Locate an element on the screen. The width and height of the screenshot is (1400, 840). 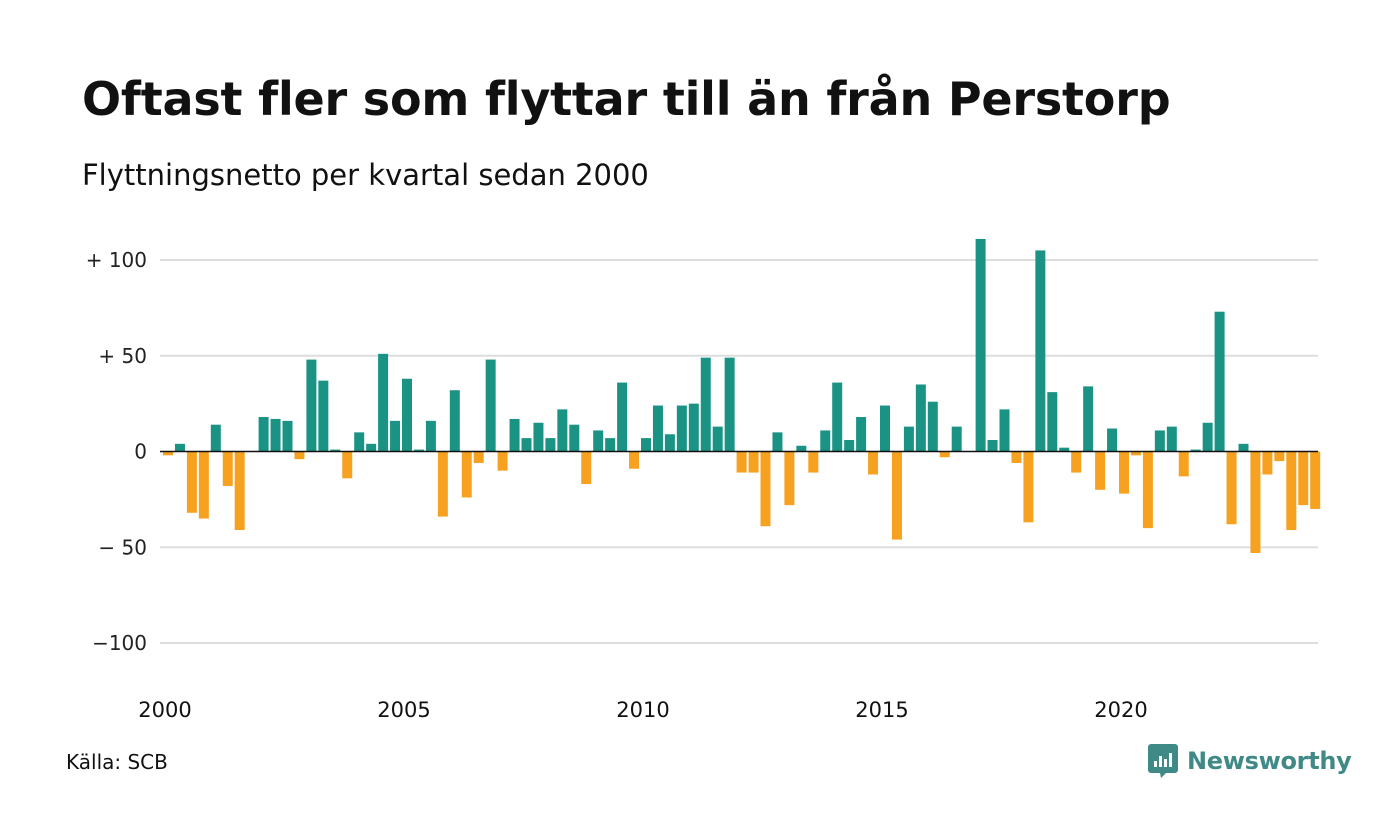
y-tick-label: − 50 is located at coordinates (122, 547).